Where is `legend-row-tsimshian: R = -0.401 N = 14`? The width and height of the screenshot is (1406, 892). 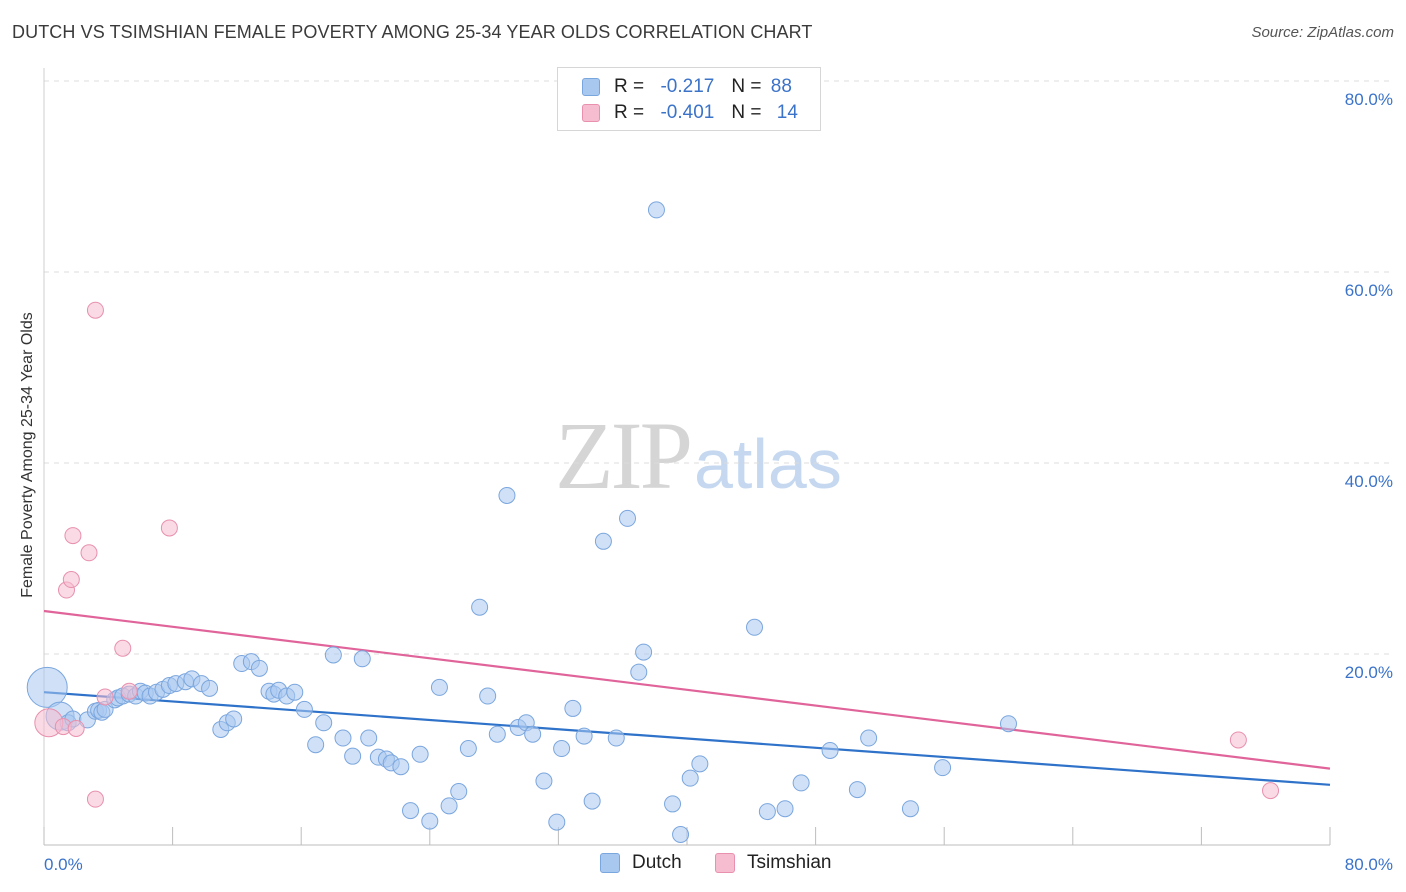
legend-row-tsimshian: R = -0.401 N = 14 is located at coordinates (690, 113).